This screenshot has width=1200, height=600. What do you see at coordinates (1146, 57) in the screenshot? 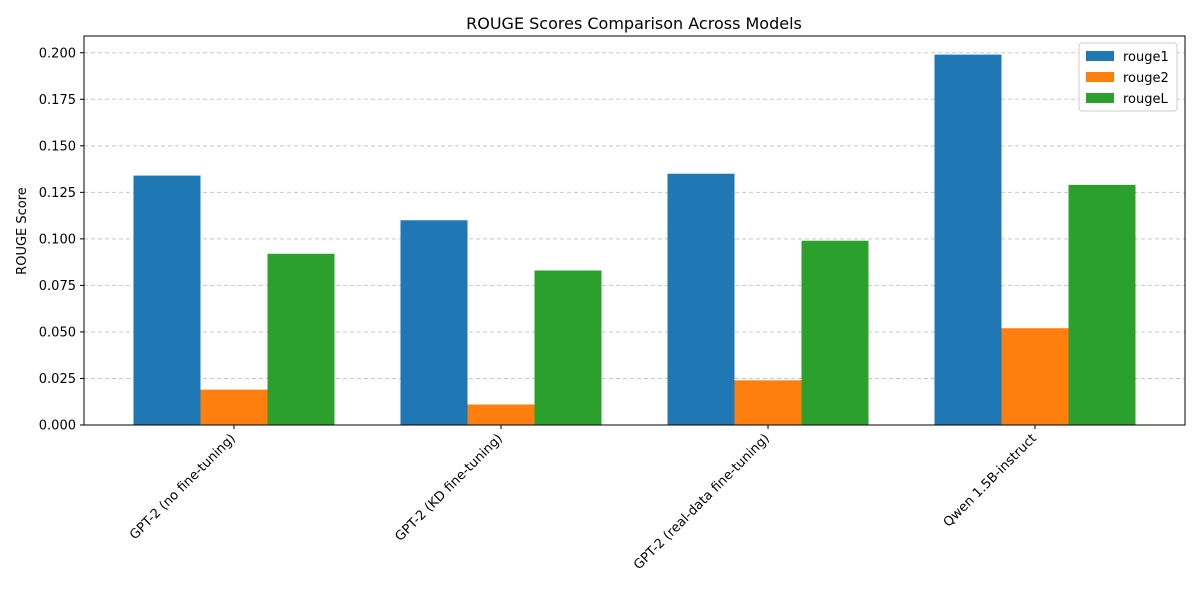
I see `legend-label-rouge1: rouge1` at bounding box center [1146, 57].